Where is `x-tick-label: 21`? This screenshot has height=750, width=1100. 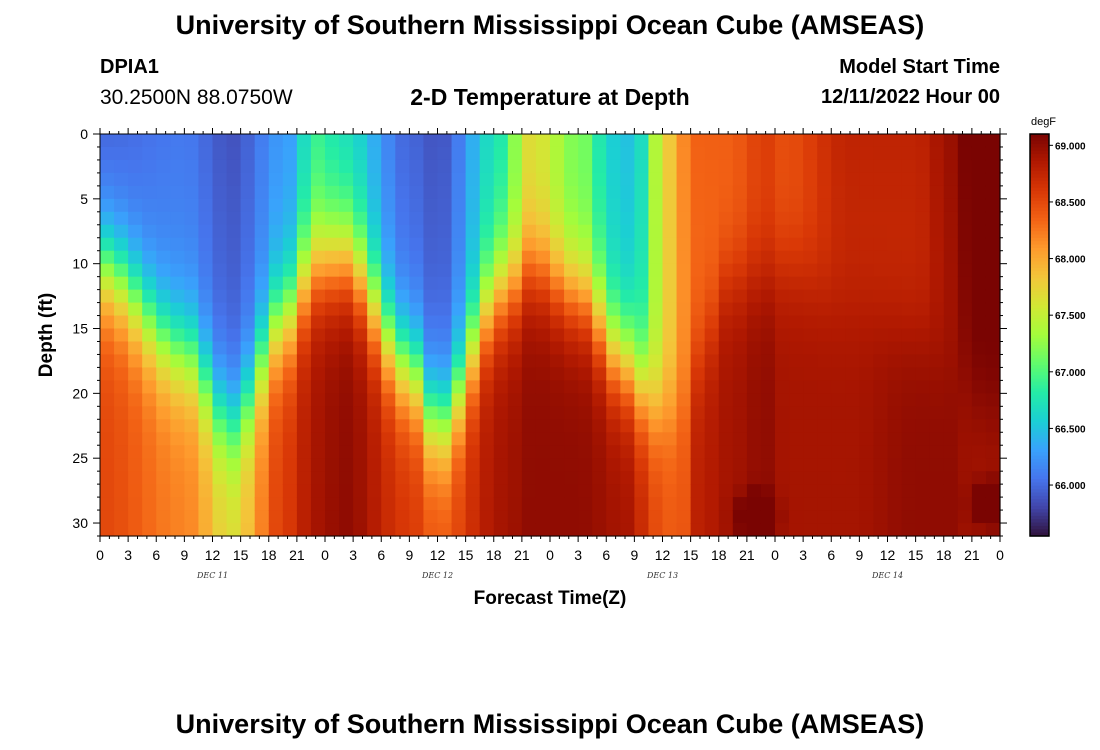 x-tick-label: 21 is located at coordinates (747, 555).